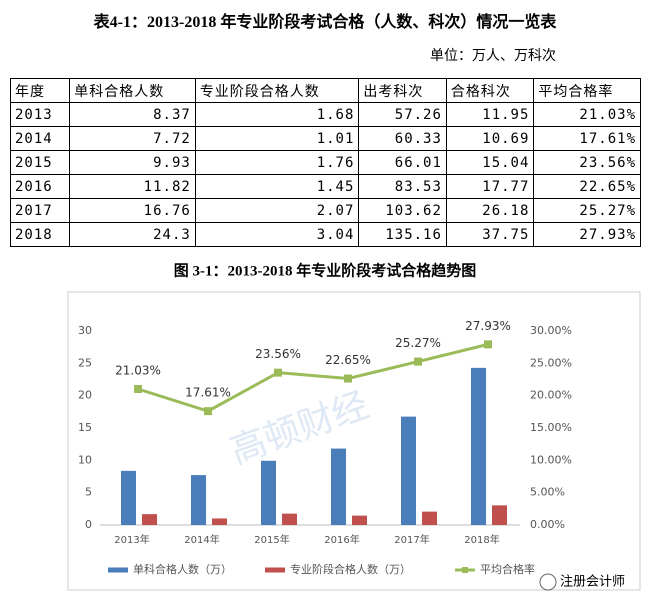 This screenshot has width=650, height=609. I want to click on chart-title: 图 3-1：2013-2018 年专业阶段考试合格趋势图, so click(325, 270).